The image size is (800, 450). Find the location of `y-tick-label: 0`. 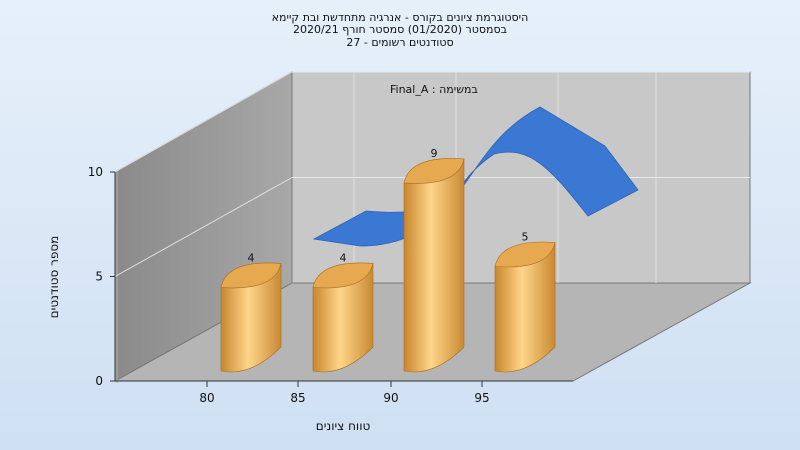

y-tick-label: 0 is located at coordinates (99, 381).